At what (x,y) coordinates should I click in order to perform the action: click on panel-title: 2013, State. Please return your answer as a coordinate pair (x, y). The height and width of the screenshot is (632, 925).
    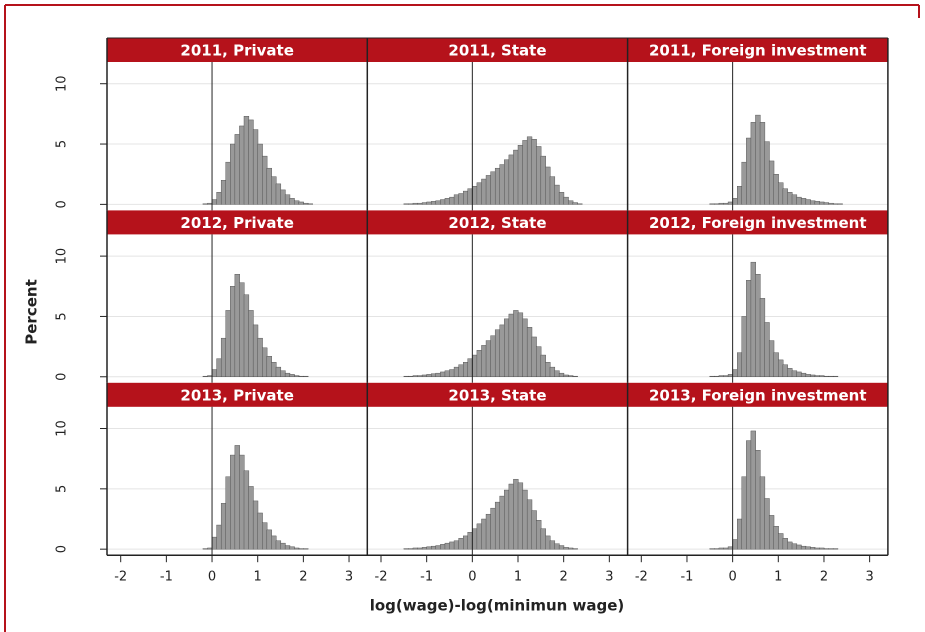
    Looking at the image, I should click on (497, 395).